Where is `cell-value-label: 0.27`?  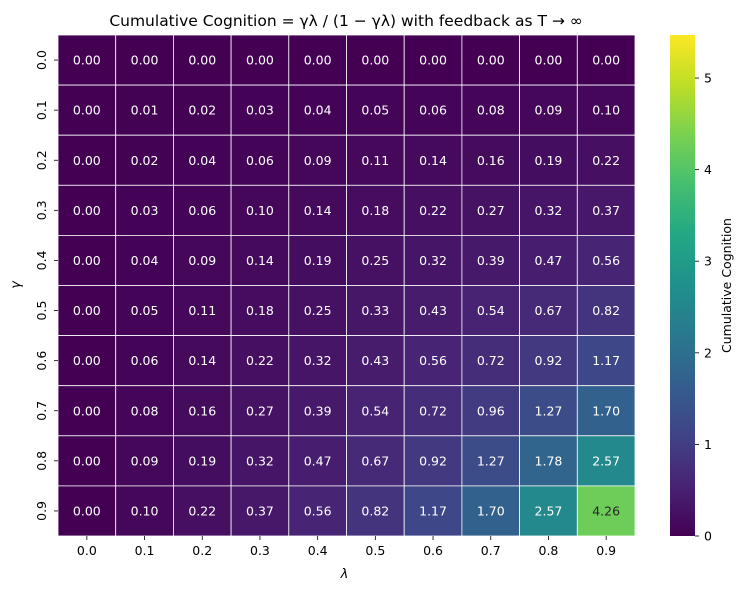 cell-value-label: 0.27 is located at coordinates (491, 210).